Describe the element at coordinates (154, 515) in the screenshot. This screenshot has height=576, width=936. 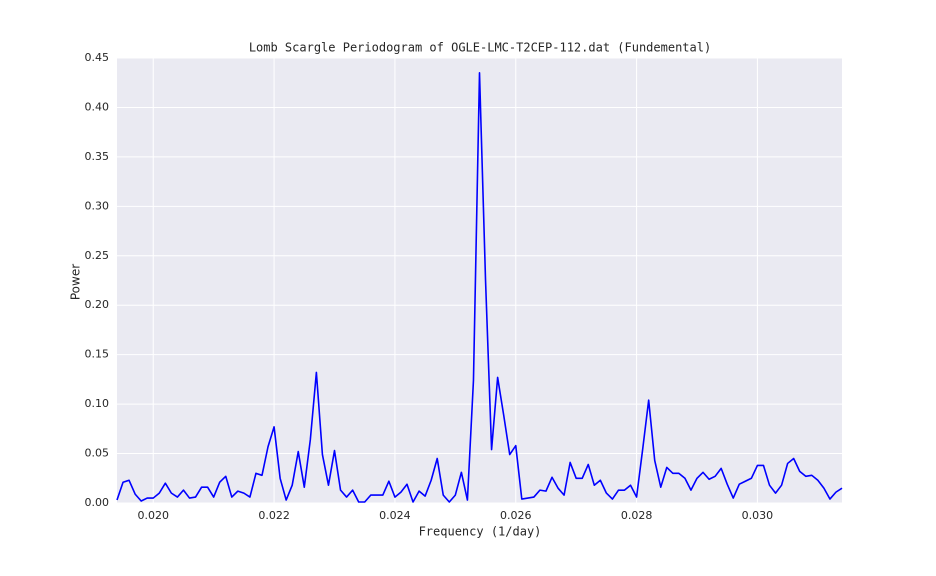
I see `x-tick-label: 0.020` at that location.